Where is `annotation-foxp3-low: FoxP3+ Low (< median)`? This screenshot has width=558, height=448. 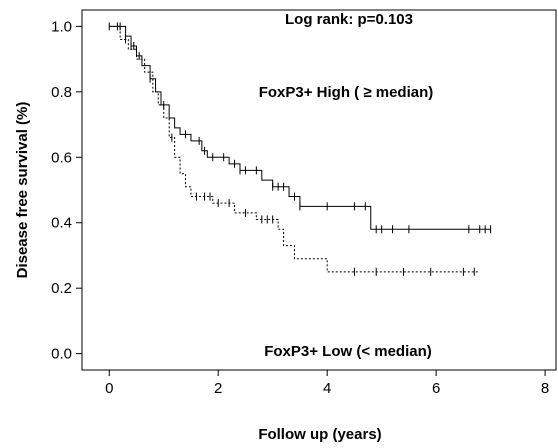
annotation-foxp3-low: FoxP3+ Low (< median) is located at coordinates (348, 351).